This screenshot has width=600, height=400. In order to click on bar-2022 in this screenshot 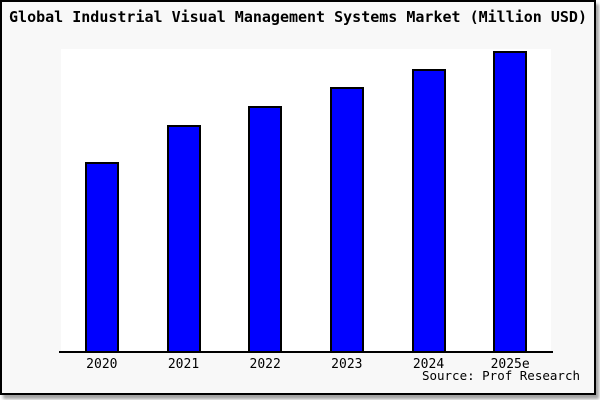, I will do `click(265, 229)`.